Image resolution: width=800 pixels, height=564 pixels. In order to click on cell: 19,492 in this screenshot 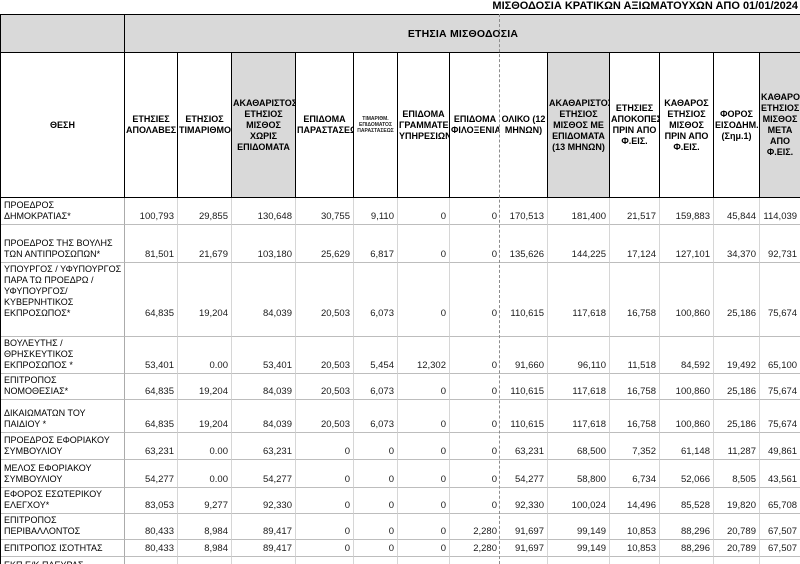, I will do `click(737, 355)`.